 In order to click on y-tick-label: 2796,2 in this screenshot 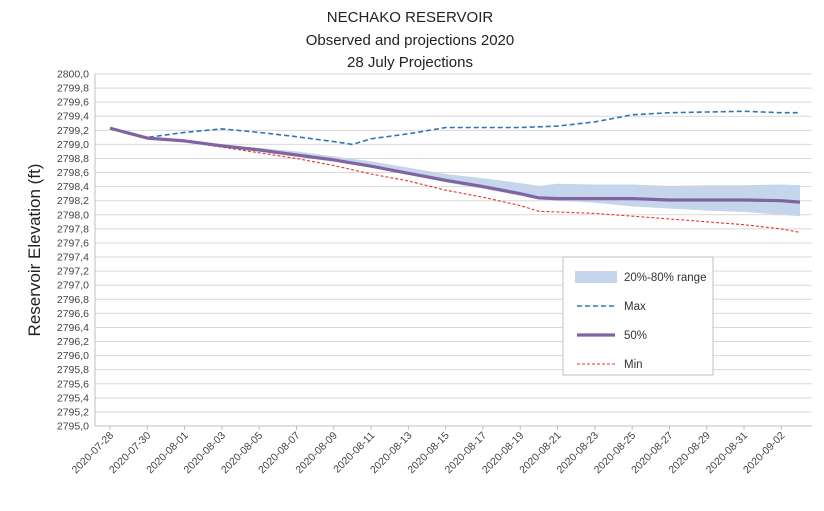, I will do `click(73, 342)`.